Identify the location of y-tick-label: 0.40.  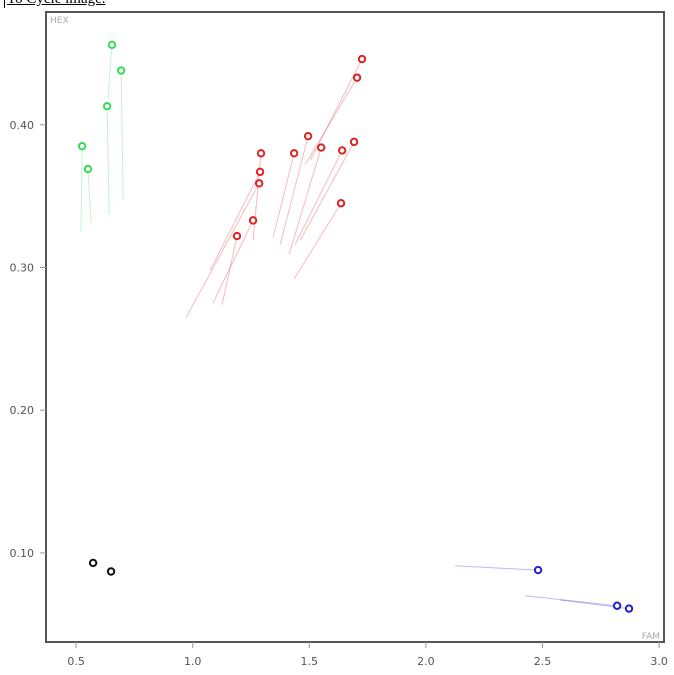
(22, 125).